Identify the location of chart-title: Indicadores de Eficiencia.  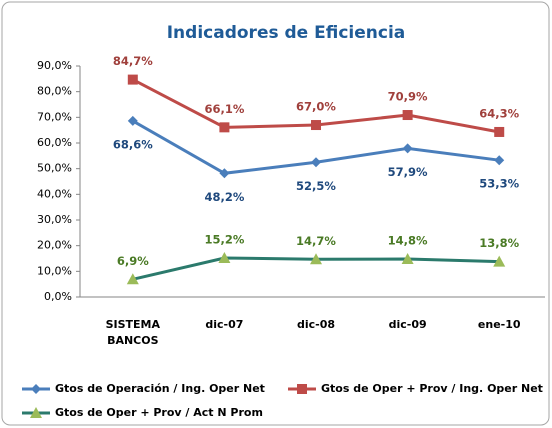
(286, 33).